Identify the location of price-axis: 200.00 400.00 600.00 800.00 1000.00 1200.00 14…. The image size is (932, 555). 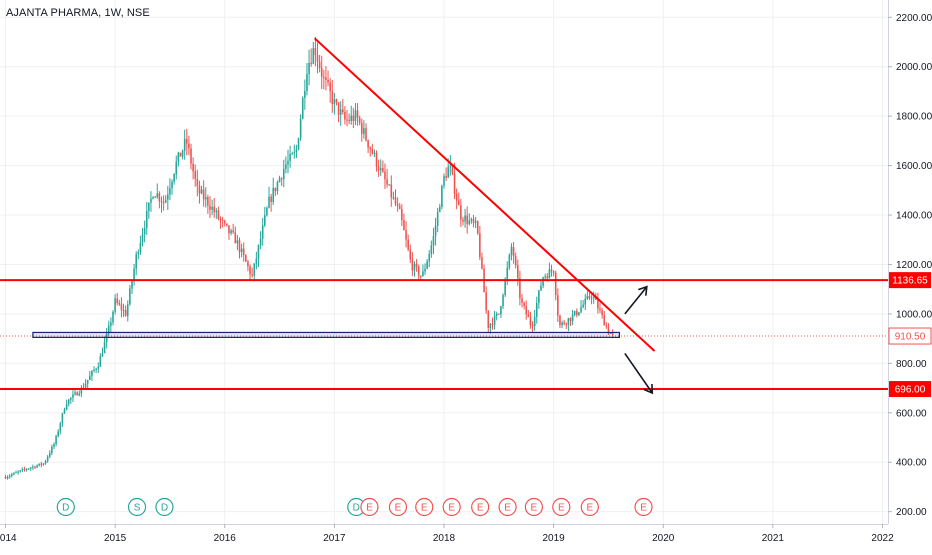
(910, 262).